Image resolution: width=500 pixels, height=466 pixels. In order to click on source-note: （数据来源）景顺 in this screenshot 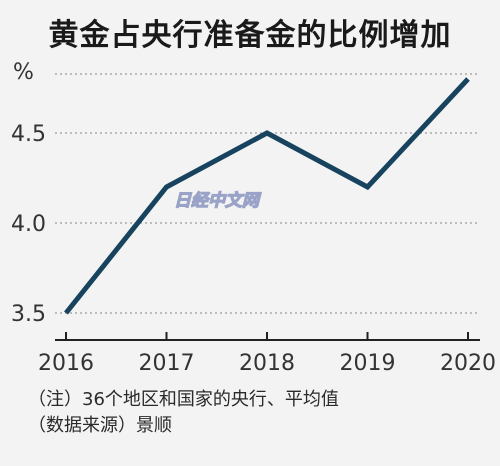, I will do `click(100, 425)`.